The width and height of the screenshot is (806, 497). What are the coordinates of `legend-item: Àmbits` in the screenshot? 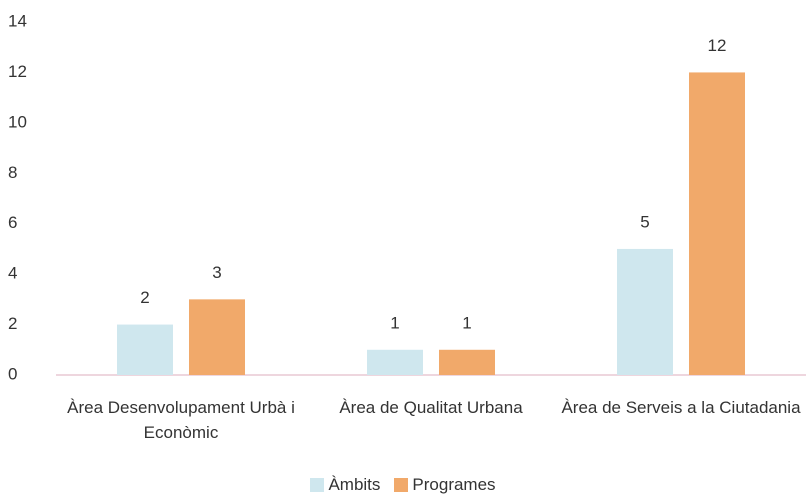 It's located at (345, 485).